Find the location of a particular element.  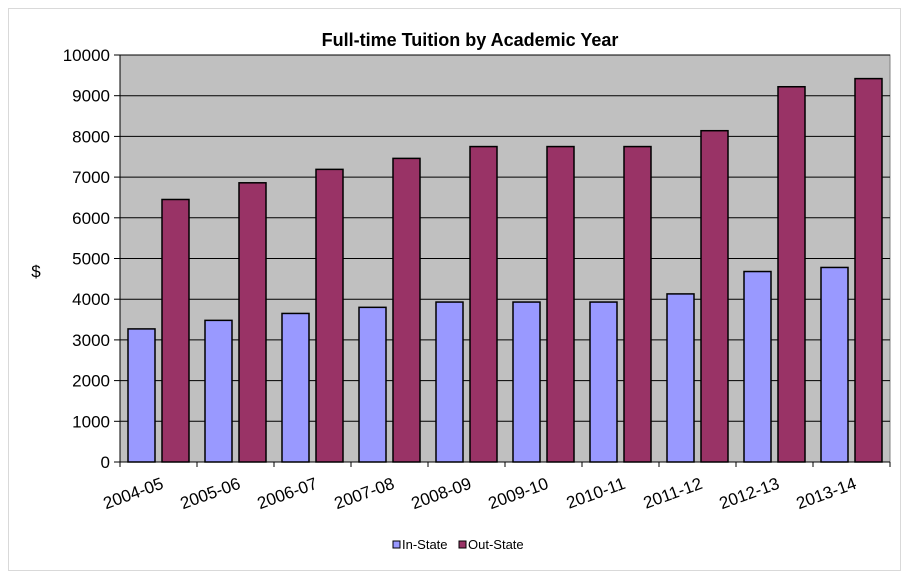

y-tick-label: 10000 is located at coordinates (86, 55).